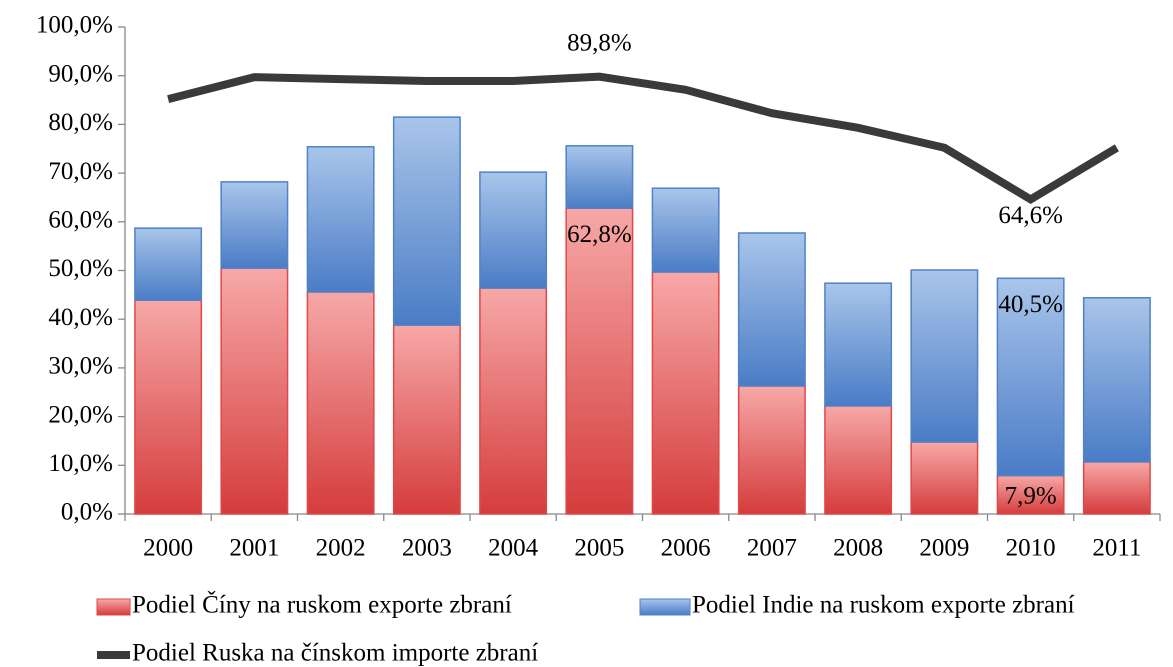  I want to click on data-label: 62,8%, so click(599, 234).